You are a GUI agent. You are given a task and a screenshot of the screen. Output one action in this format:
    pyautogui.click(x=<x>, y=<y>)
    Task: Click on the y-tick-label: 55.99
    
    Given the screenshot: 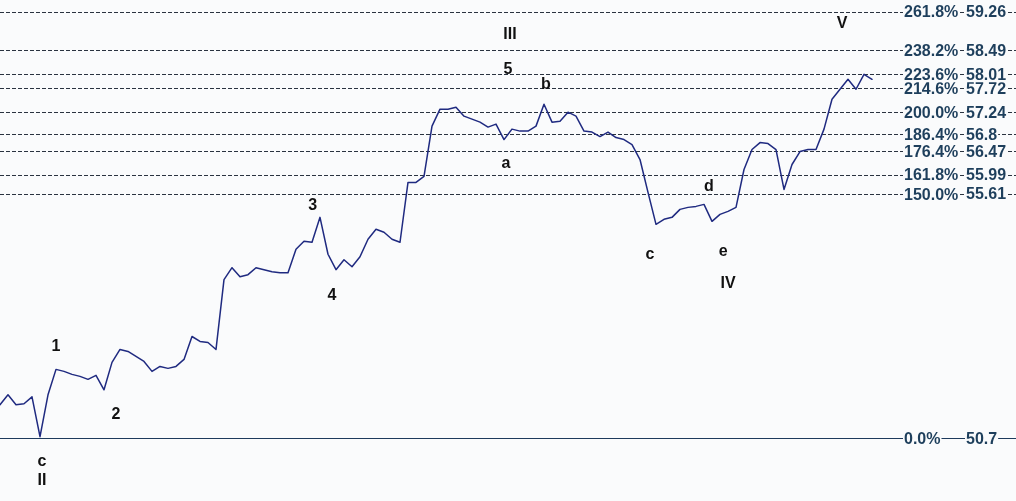 What is the action you would take?
    pyautogui.click(x=986, y=175)
    